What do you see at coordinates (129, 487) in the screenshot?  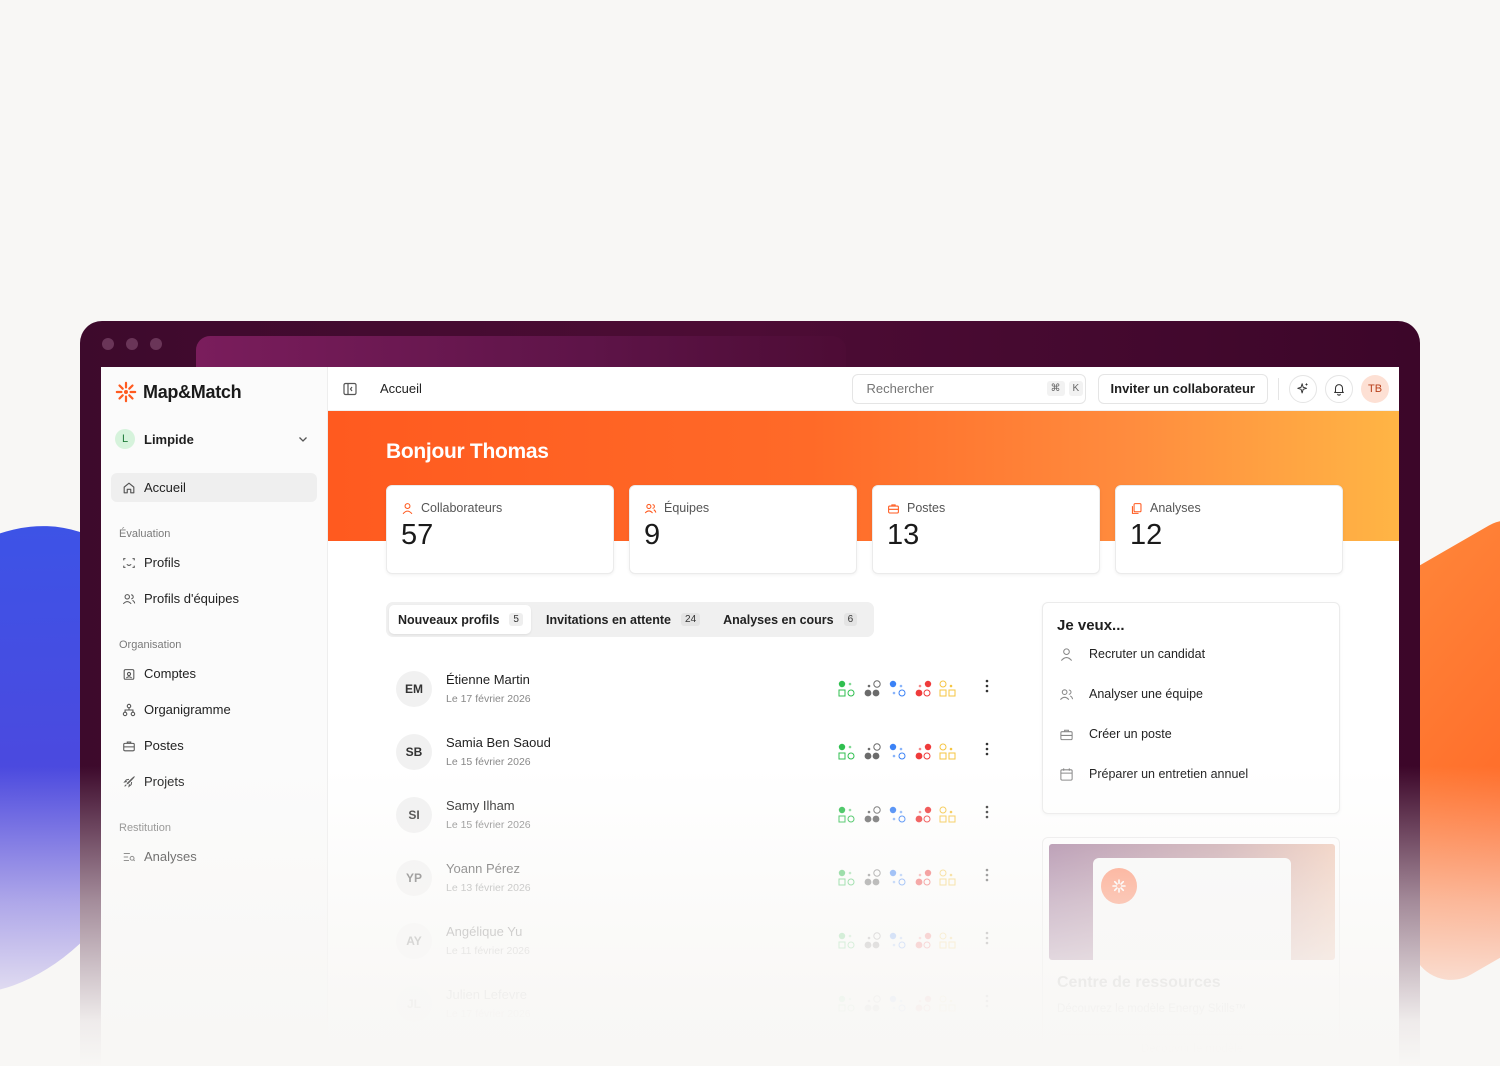 I see `home-icon` at bounding box center [129, 487].